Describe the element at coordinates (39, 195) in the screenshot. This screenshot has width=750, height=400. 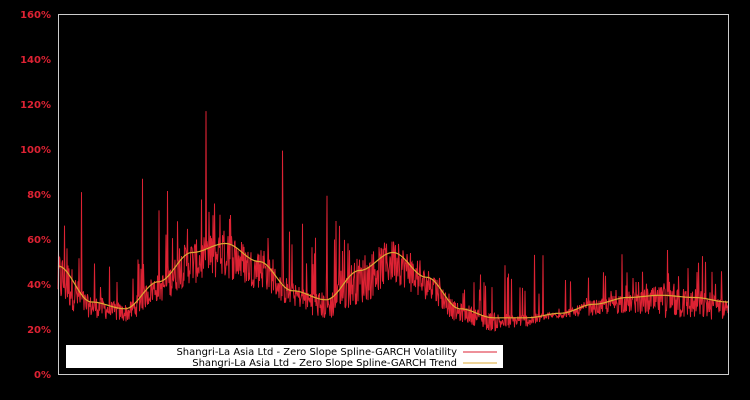
I see `y-tick-label: 80%` at that location.